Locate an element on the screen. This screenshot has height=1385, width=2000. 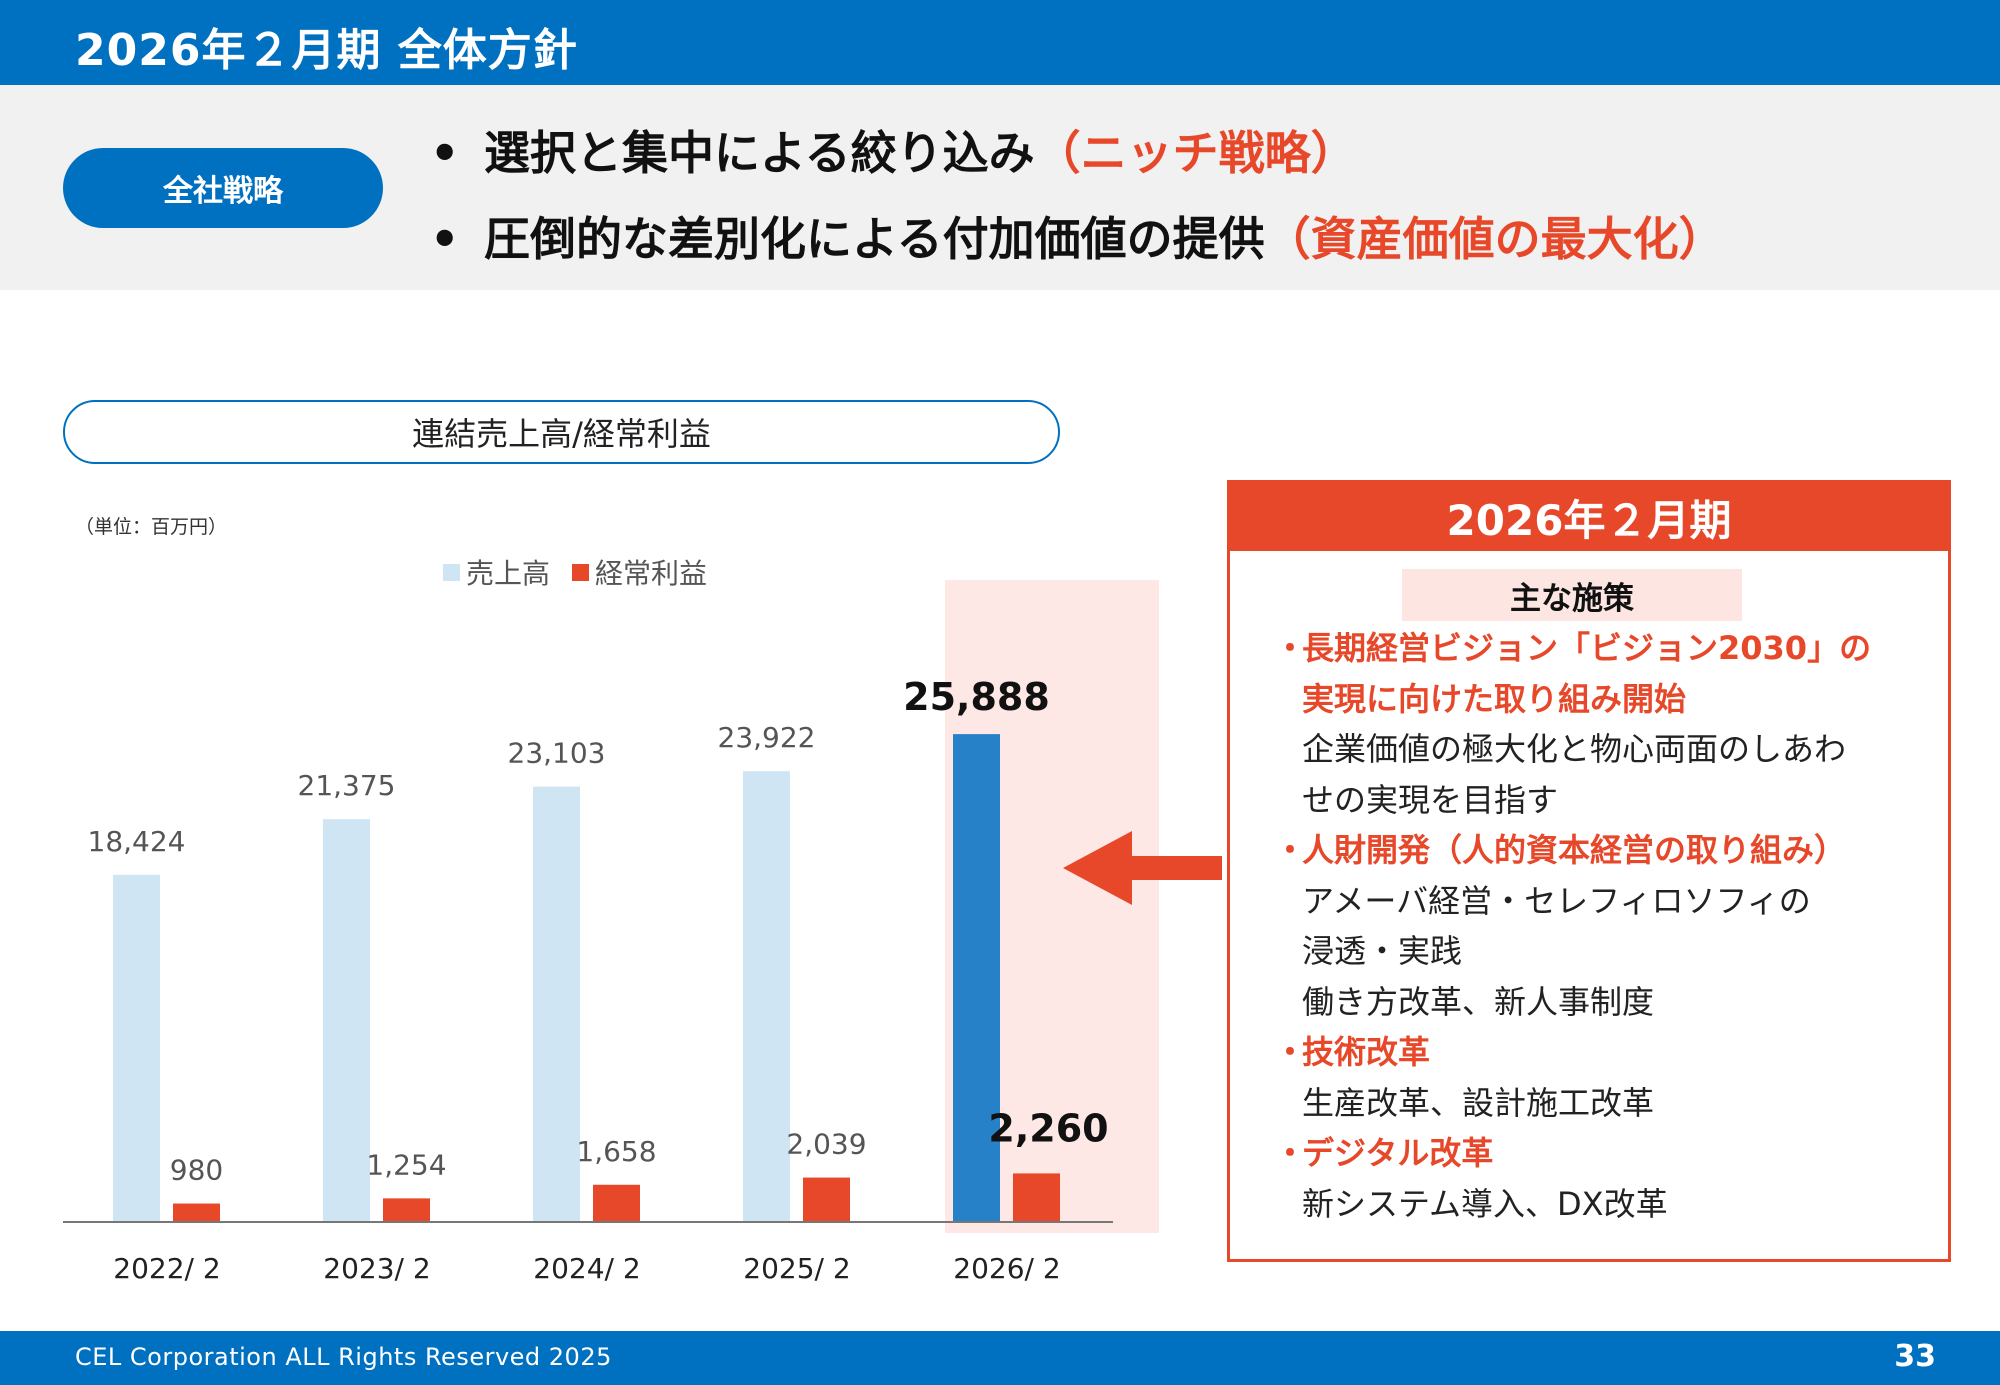
page-number: 33 is located at coordinates (1915, 1356).